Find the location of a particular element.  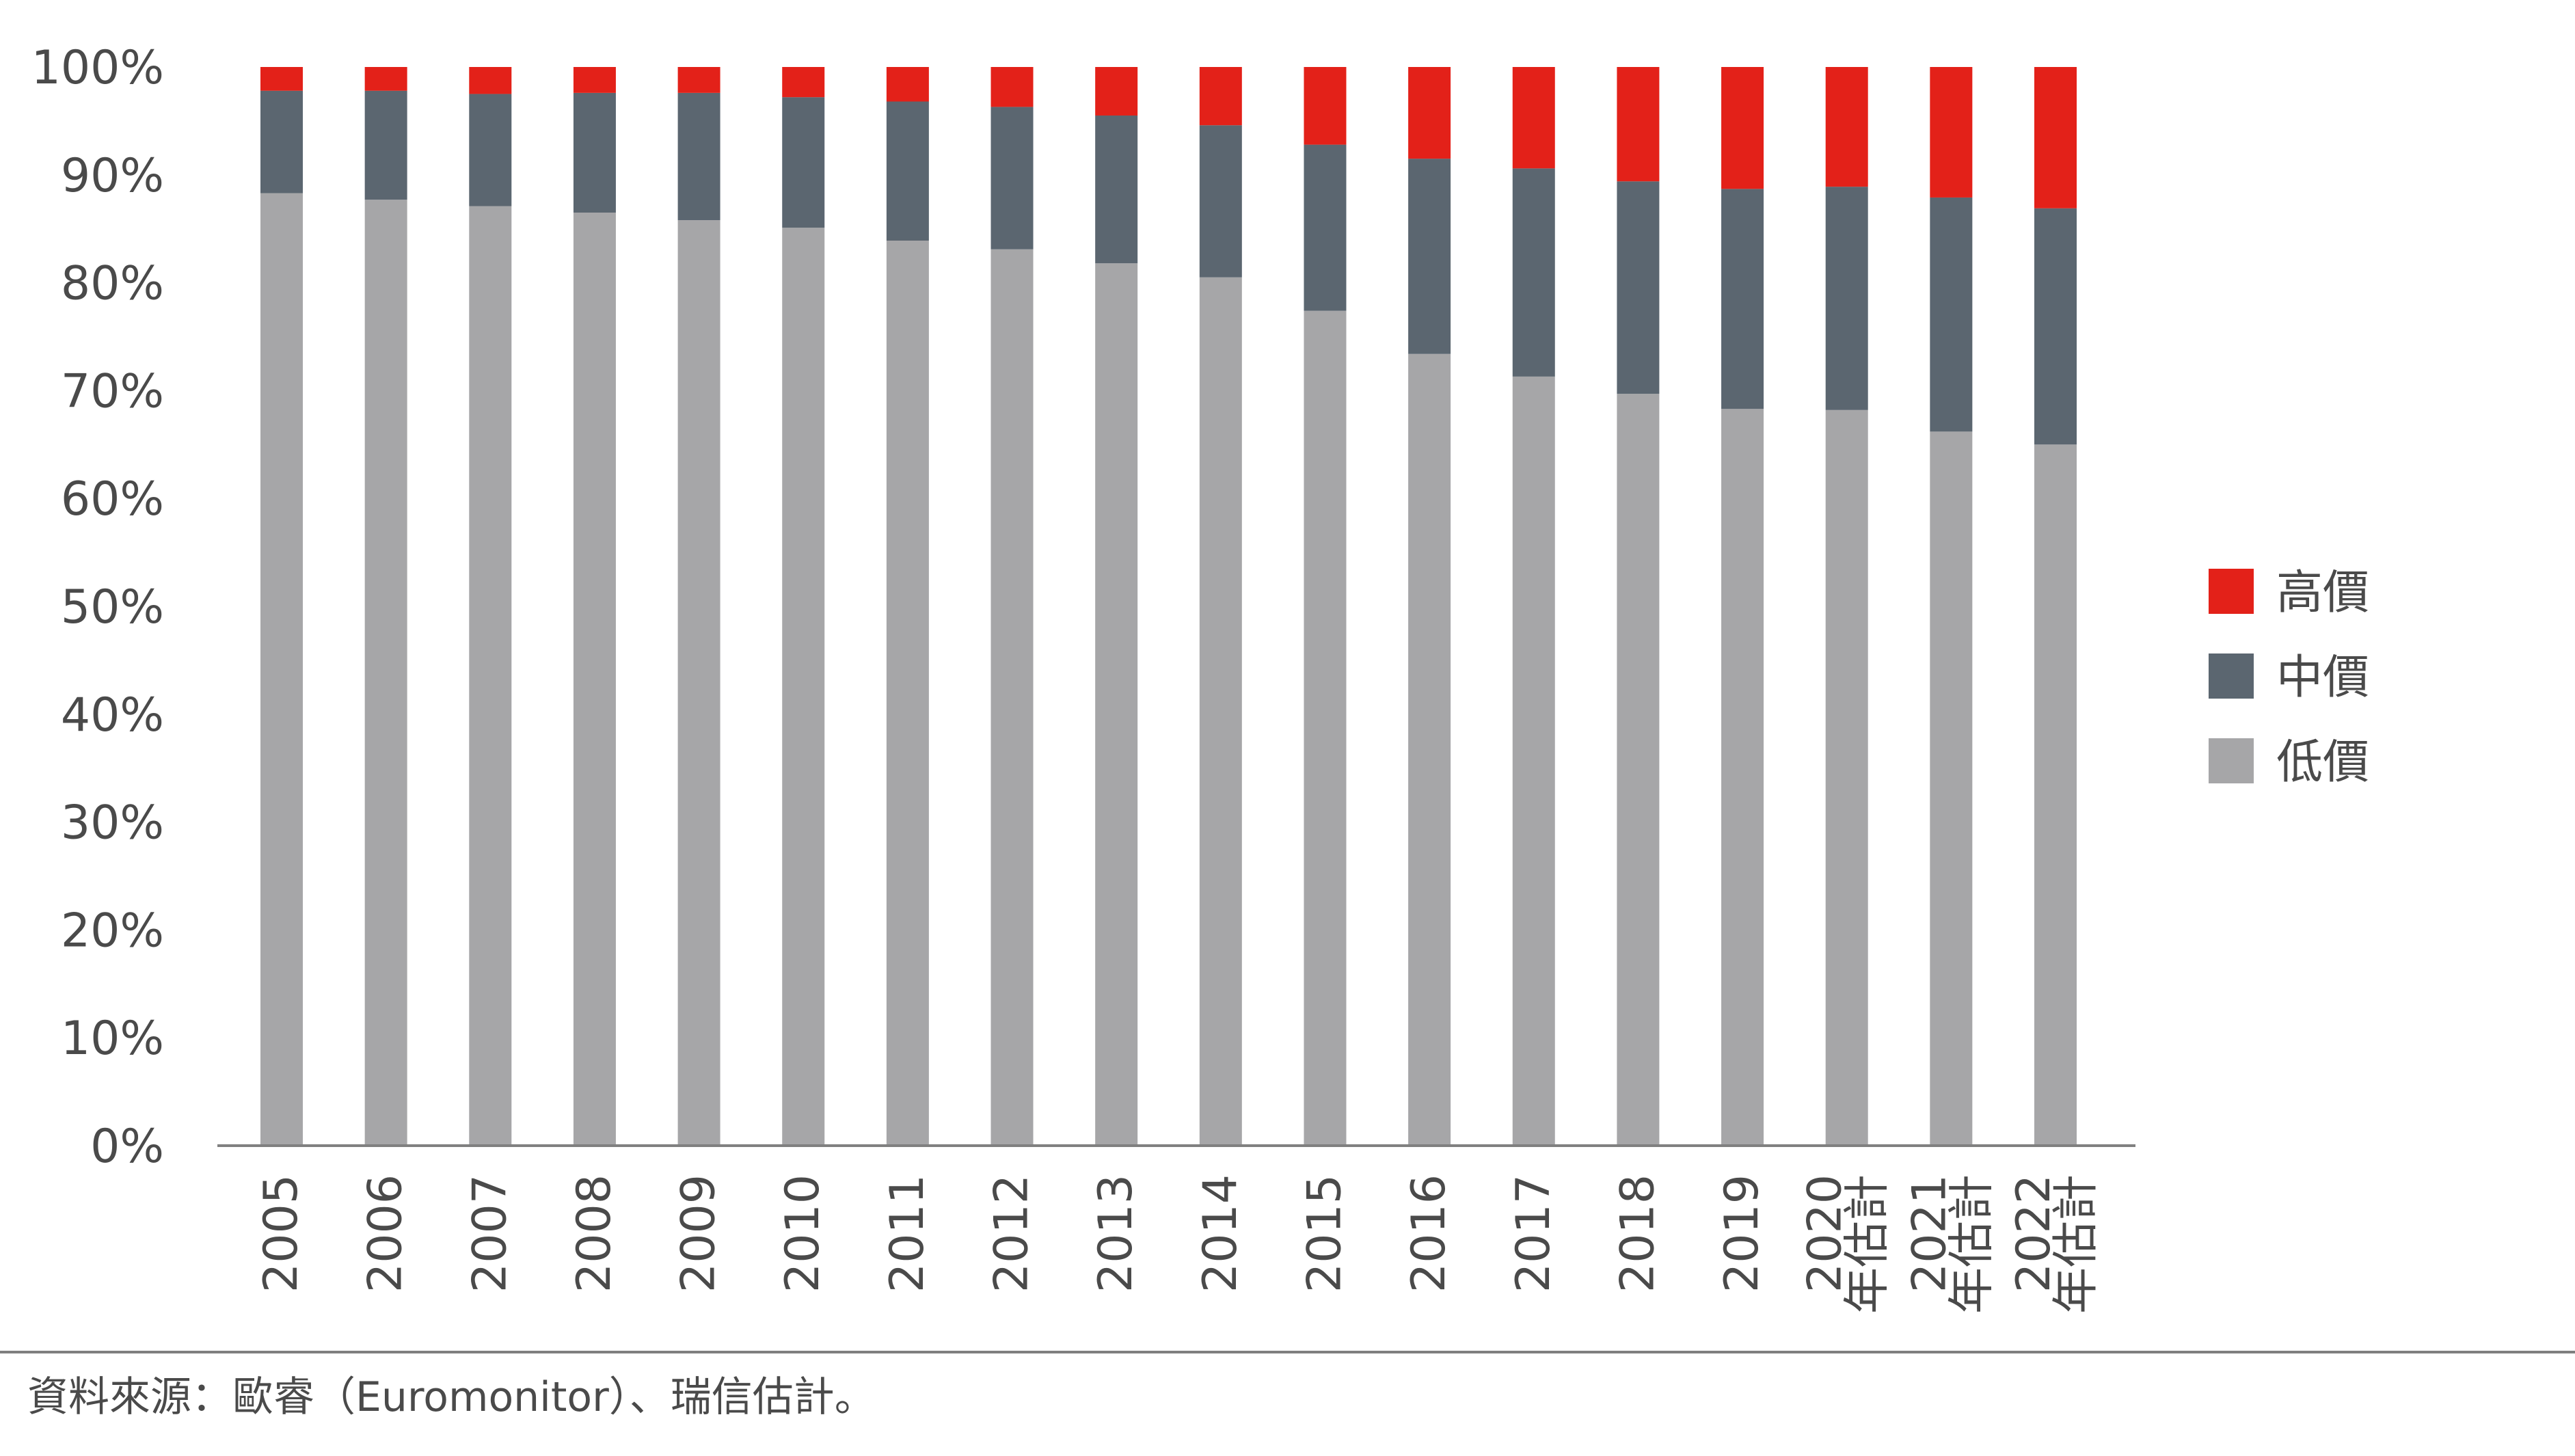

y-tick-label: 10% is located at coordinates (113, 1039).